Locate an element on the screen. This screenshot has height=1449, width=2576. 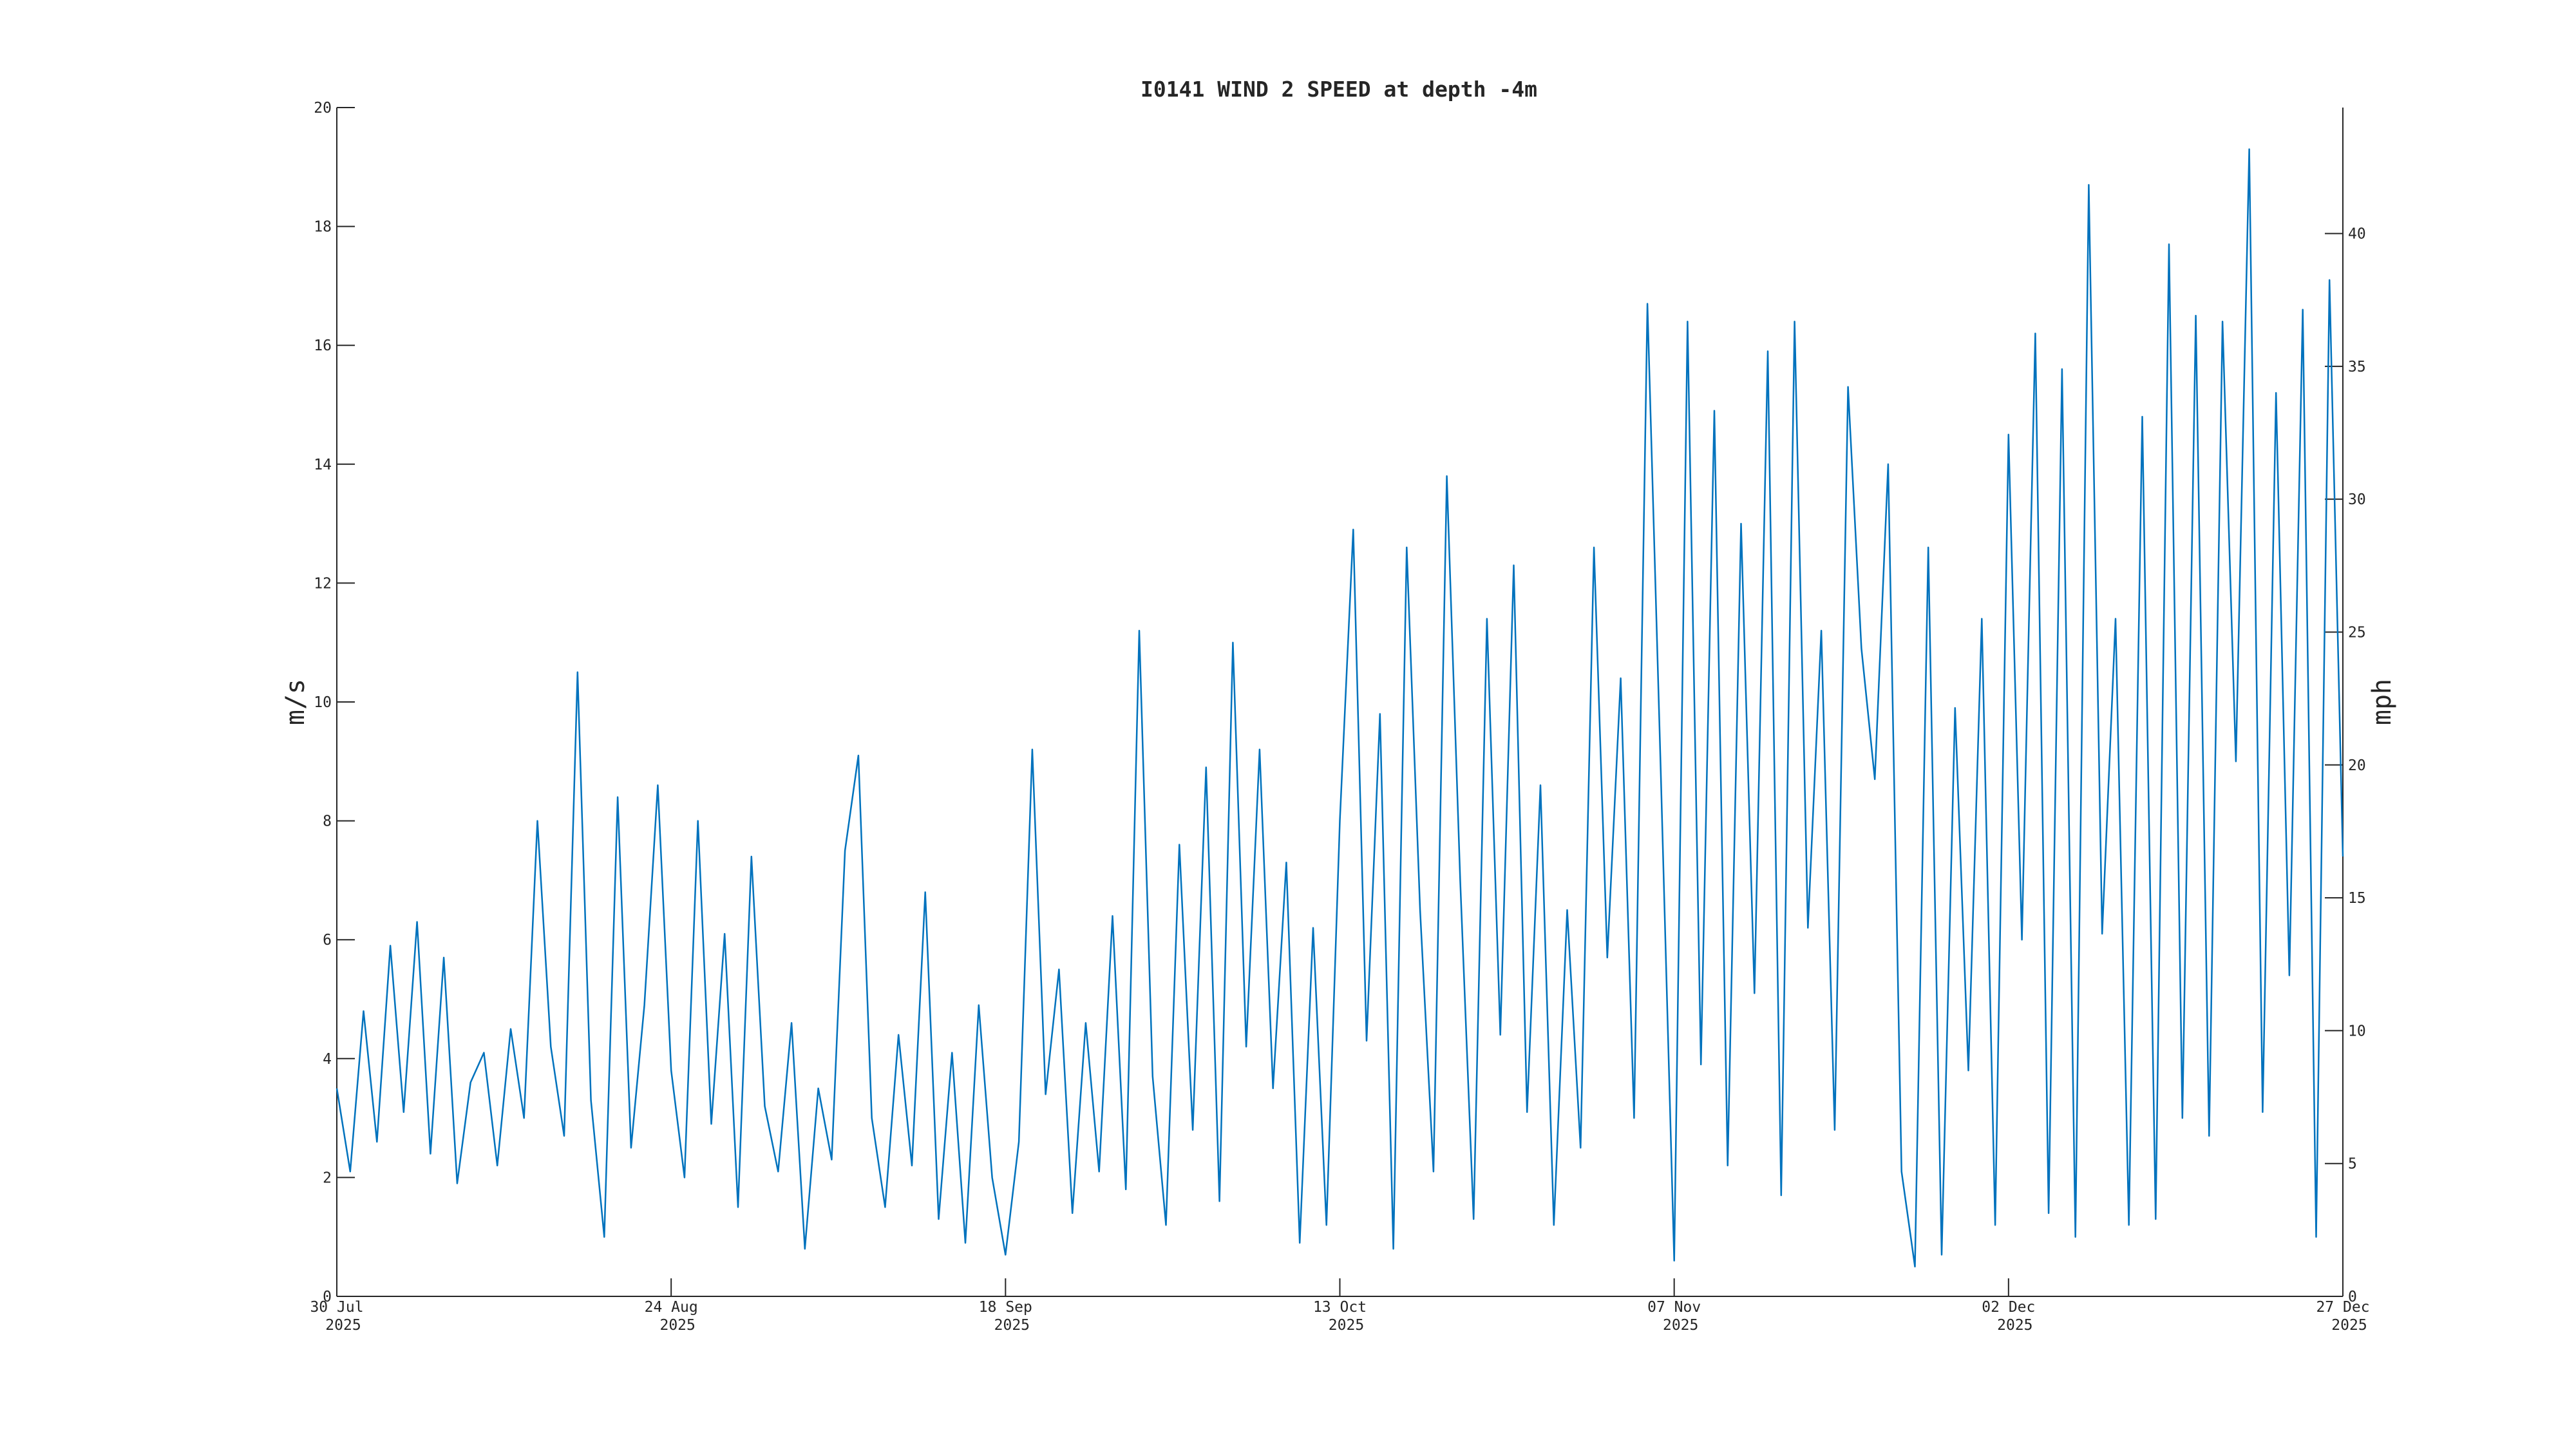
y2-tick-label: 15 is located at coordinates (2357, 899).